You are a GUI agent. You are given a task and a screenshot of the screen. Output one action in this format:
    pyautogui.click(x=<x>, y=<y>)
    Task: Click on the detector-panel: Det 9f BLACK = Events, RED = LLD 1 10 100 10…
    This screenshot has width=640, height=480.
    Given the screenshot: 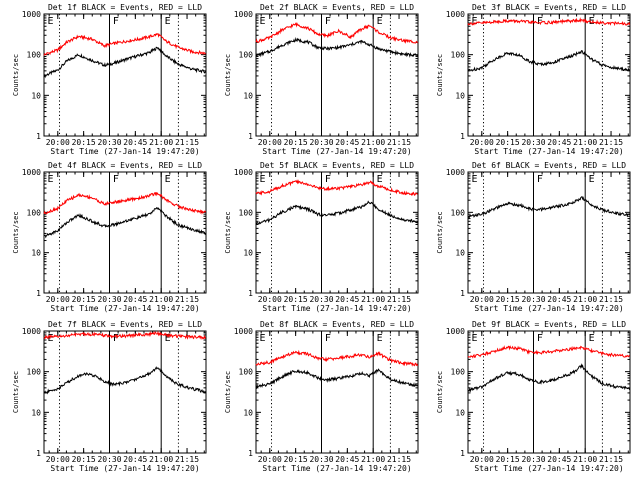 What is the action you would take?
    pyautogui.click(x=533, y=396)
    